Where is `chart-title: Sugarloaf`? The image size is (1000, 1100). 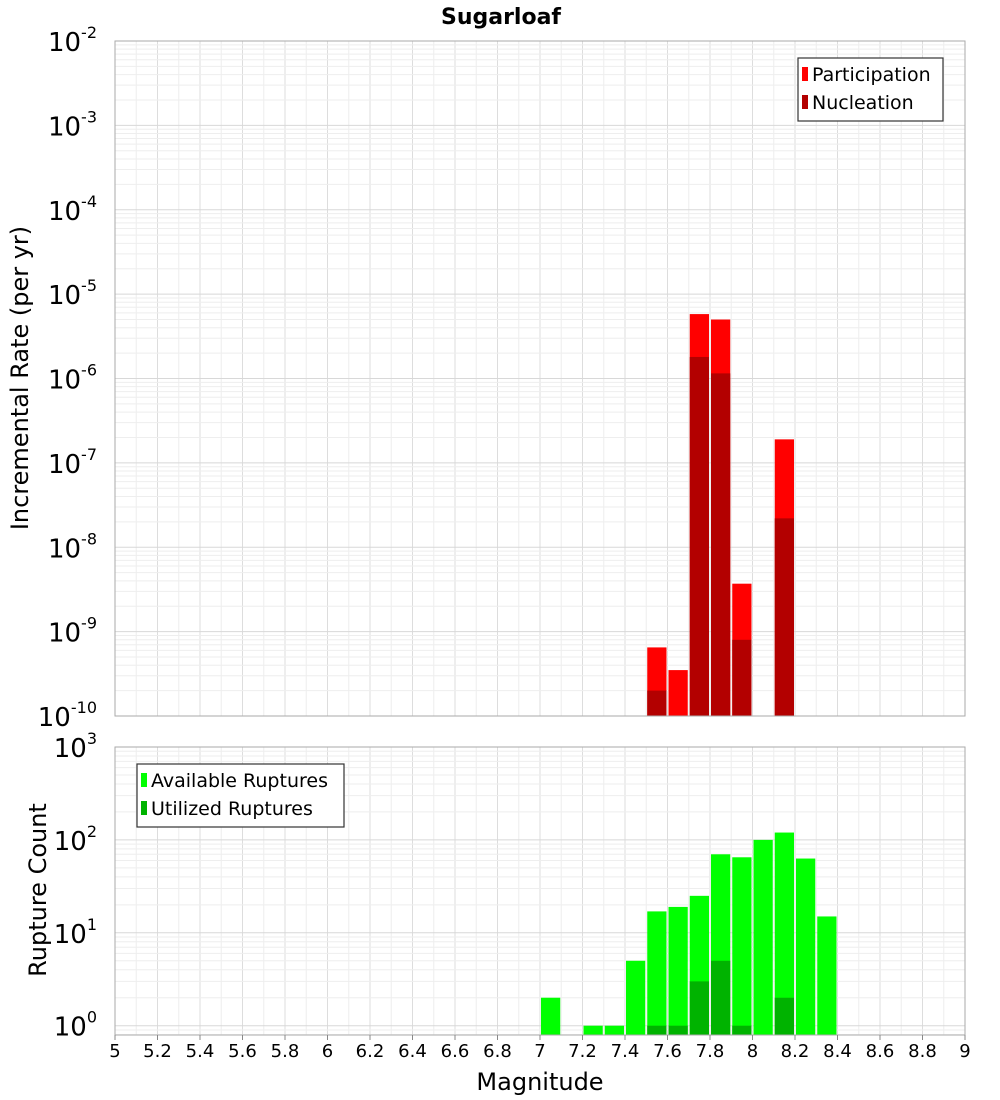 chart-title: Sugarloaf is located at coordinates (501, 17).